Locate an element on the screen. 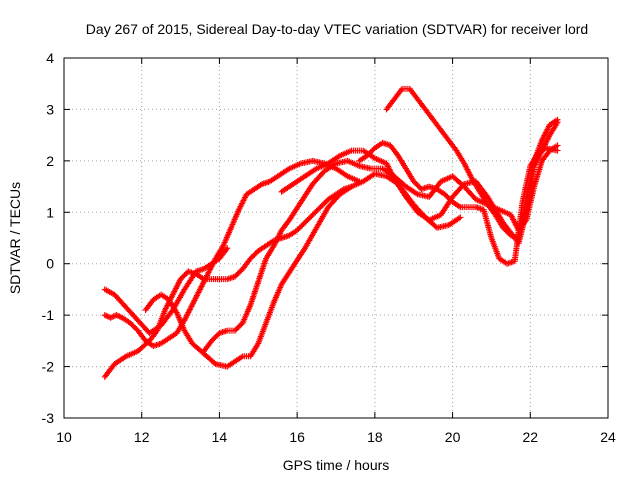 The image size is (640, 480). x-tick-label: 20 is located at coordinates (453, 437).